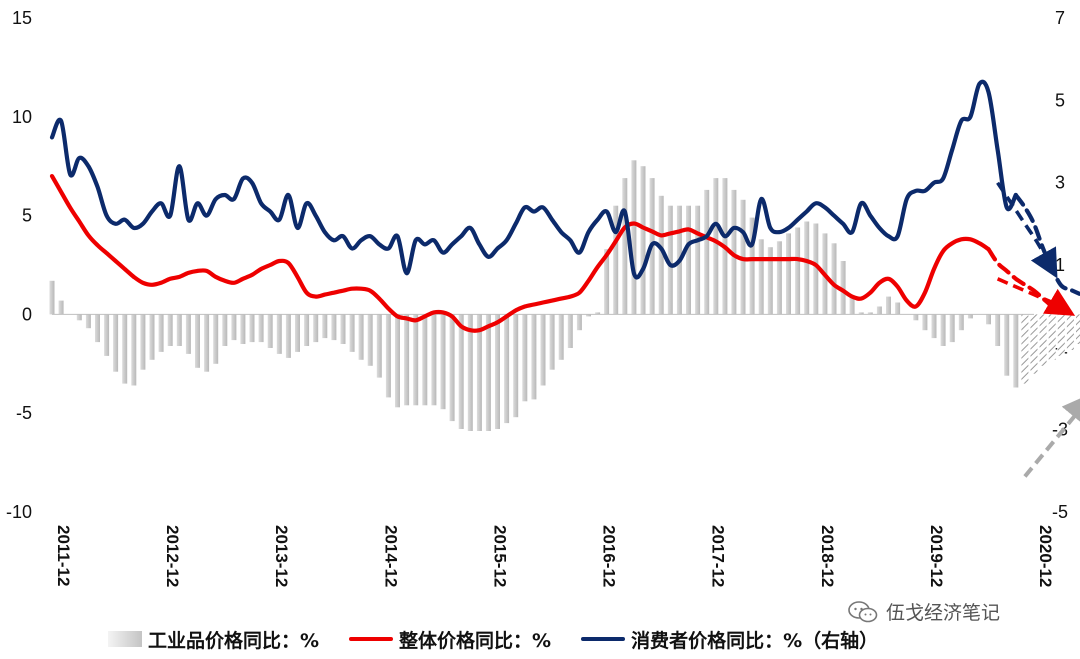 Image resolution: width=1080 pixels, height=659 pixels. Describe the element at coordinates (755, 640) in the screenshot. I see `legend-label-consumer: 消费者价格同比：%（右轴）` at that location.